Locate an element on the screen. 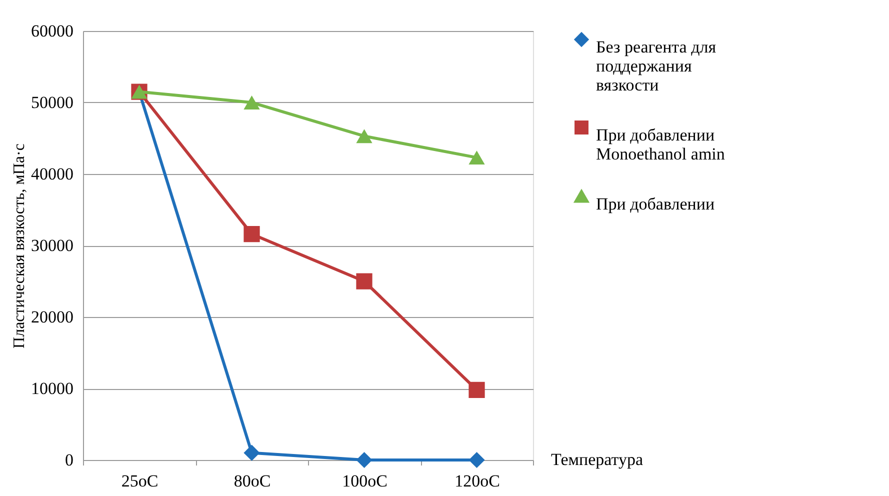 The height and width of the screenshot is (496, 889). y-tick-label: 0 is located at coordinates (69, 460).